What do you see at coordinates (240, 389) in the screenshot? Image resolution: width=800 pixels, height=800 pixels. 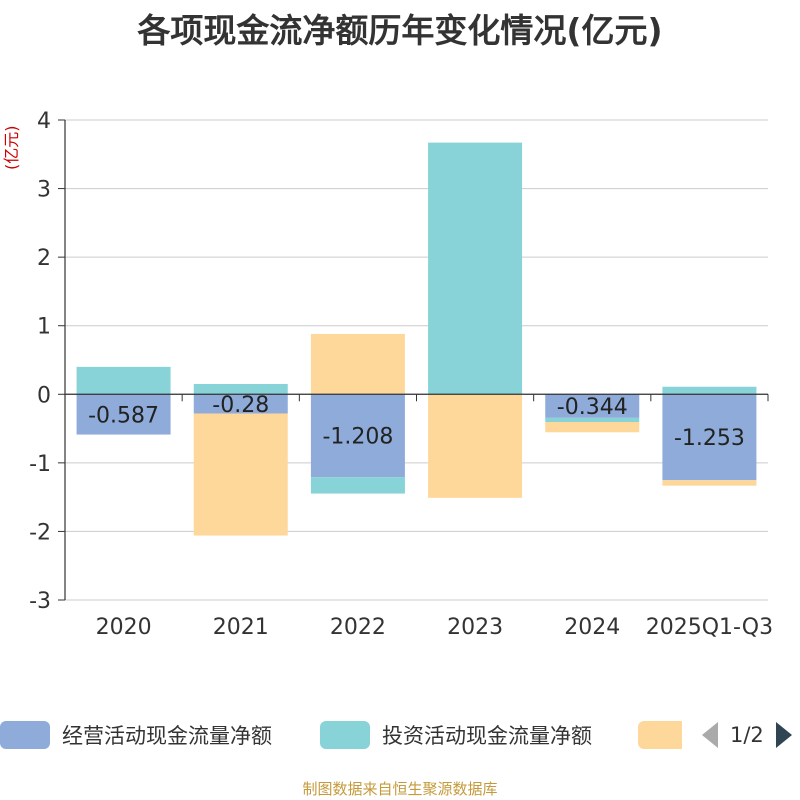 I see `bar-series-1-2021` at bounding box center [240, 389].